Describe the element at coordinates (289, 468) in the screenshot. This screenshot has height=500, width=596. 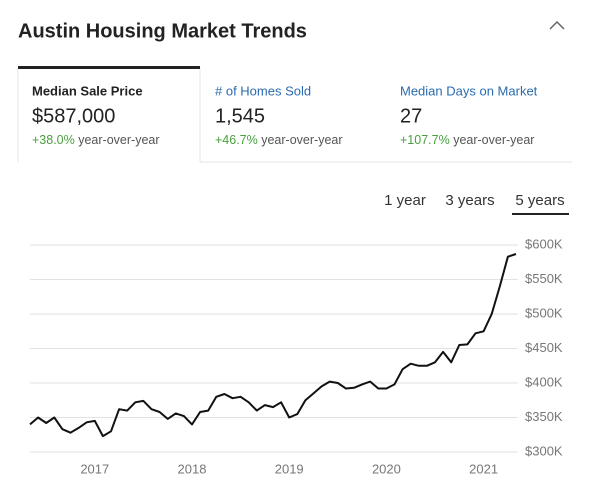
I see `x-tick-label: 2019` at that location.